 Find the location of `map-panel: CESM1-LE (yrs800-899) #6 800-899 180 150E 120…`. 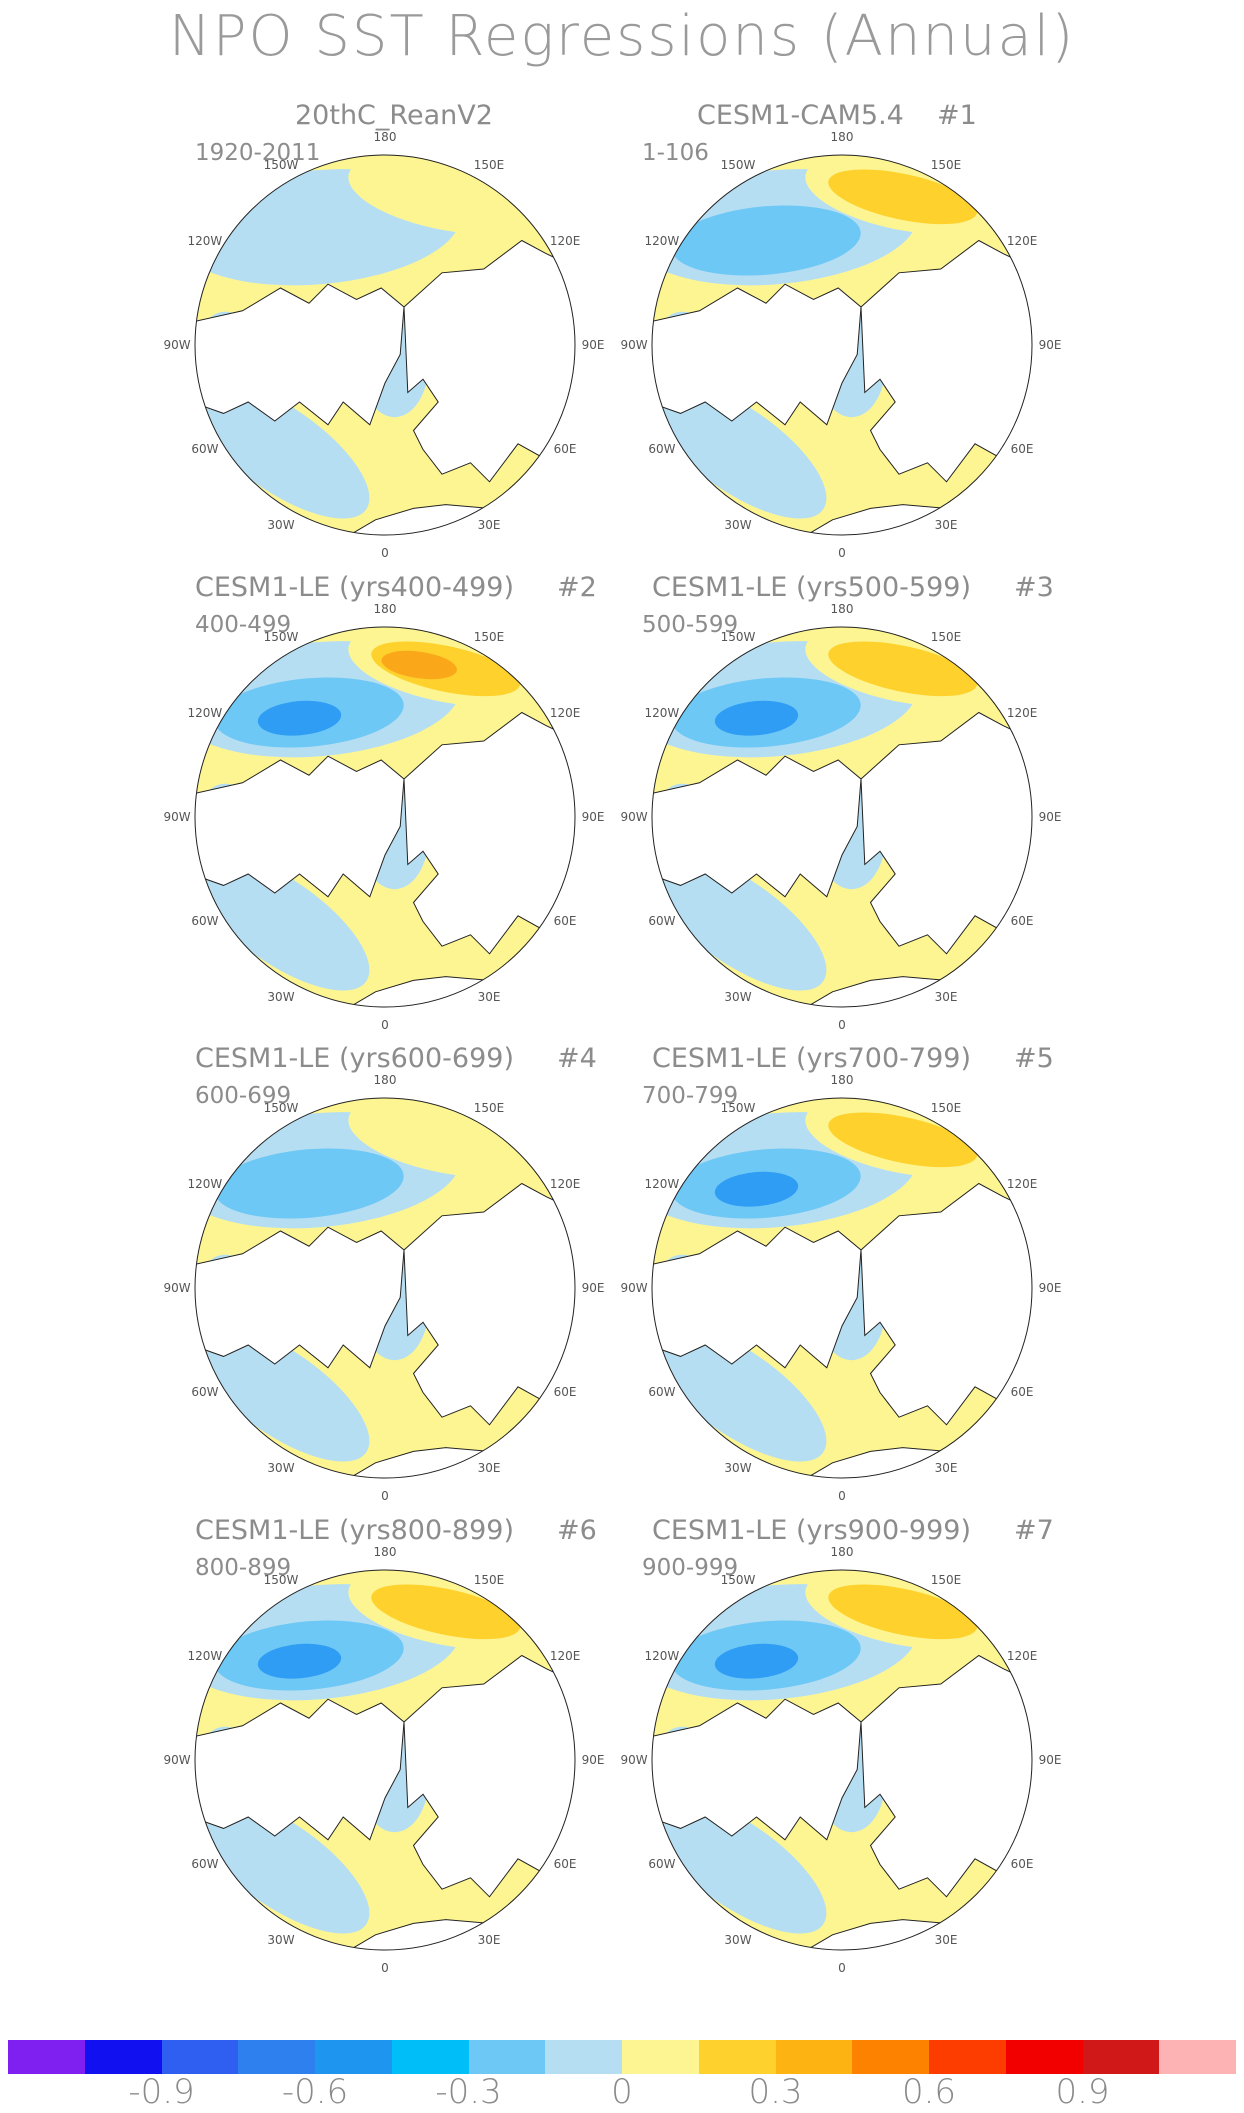

map-panel: CESM1-LE (yrs800-899) #6 800-899 180 150E 120… is located at coordinates (411, 1750).